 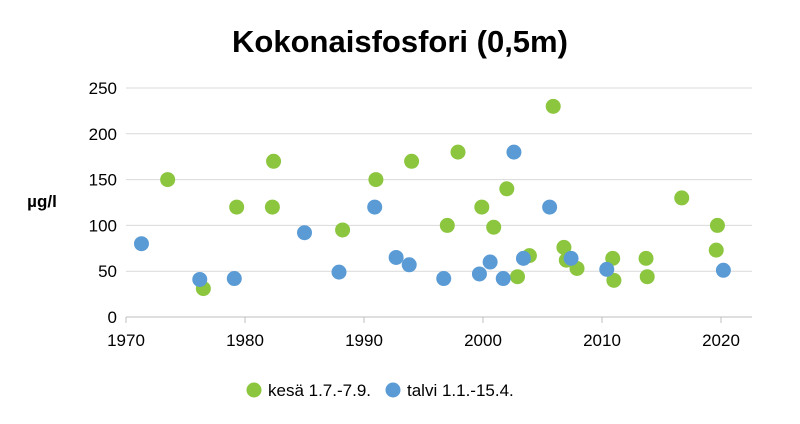 I want to click on x-tick-label: 2010, so click(x=602, y=340).